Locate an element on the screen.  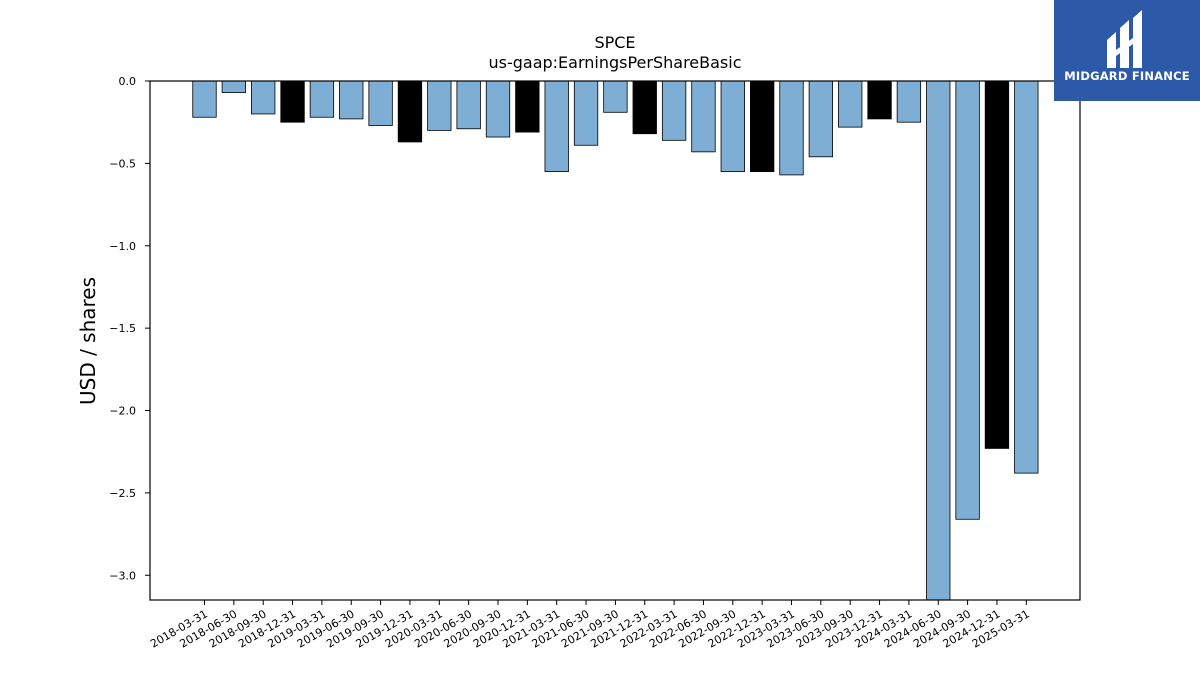
y-tick-label: −0.5 is located at coordinates (122, 163).